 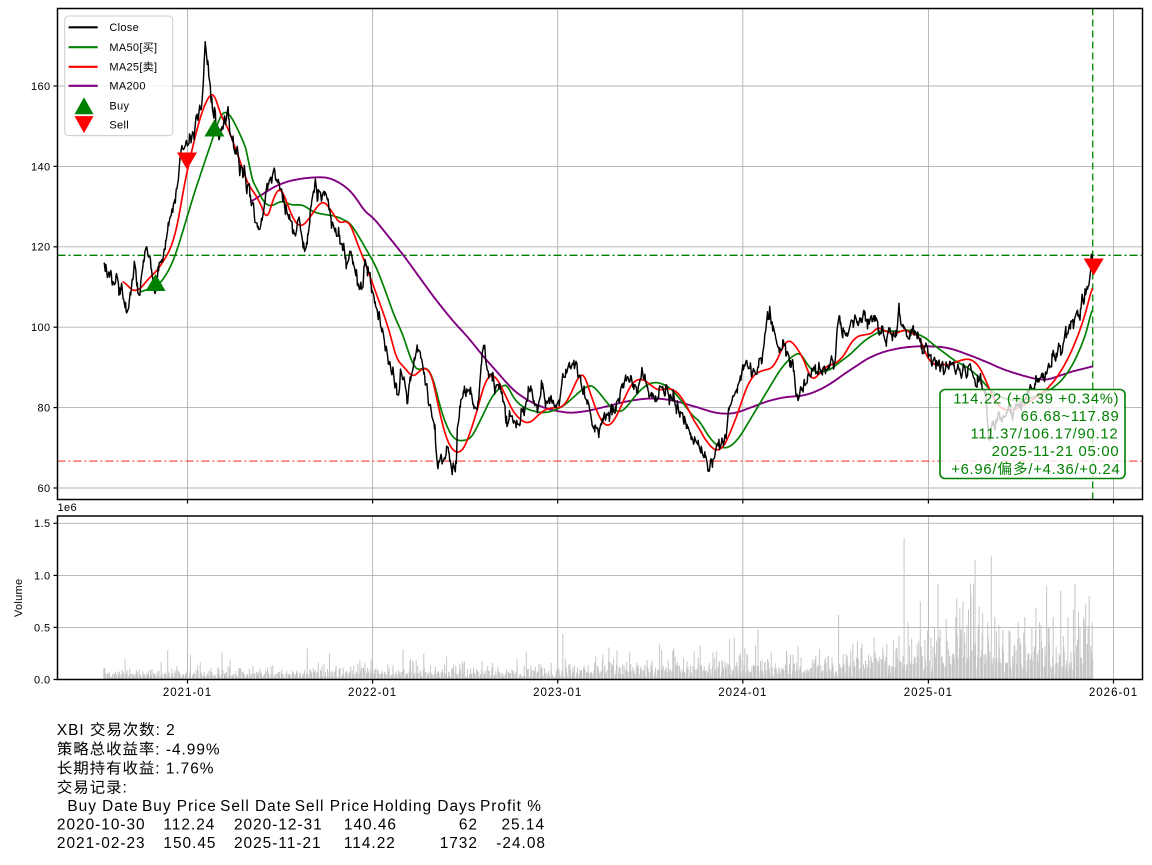 I want to click on svg-text: MA200, so click(x=127, y=87).